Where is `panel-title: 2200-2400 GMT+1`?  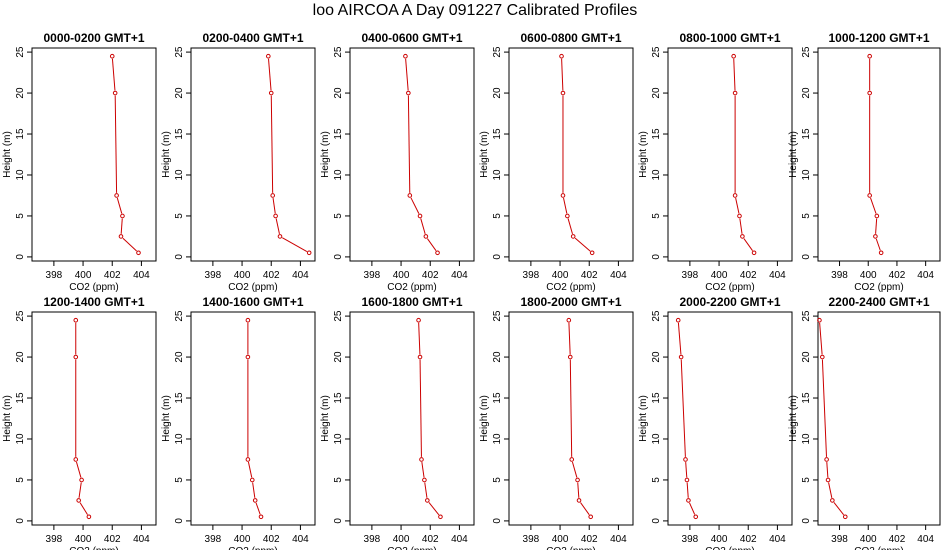
panel-title: 2200-2400 GMT+1 is located at coordinates (878, 302).